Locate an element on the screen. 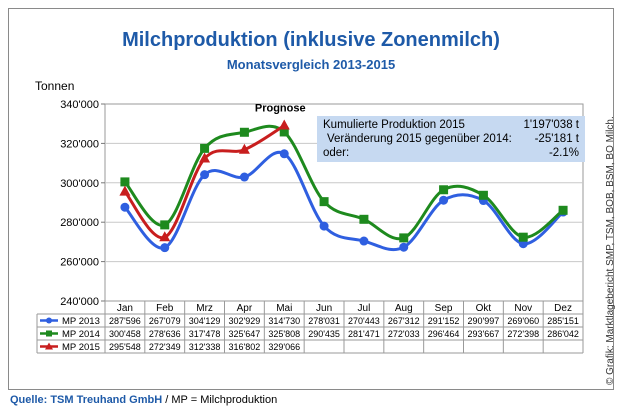 This screenshot has width=620, height=420. data-label: 302'929 is located at coordinates (245, 321).